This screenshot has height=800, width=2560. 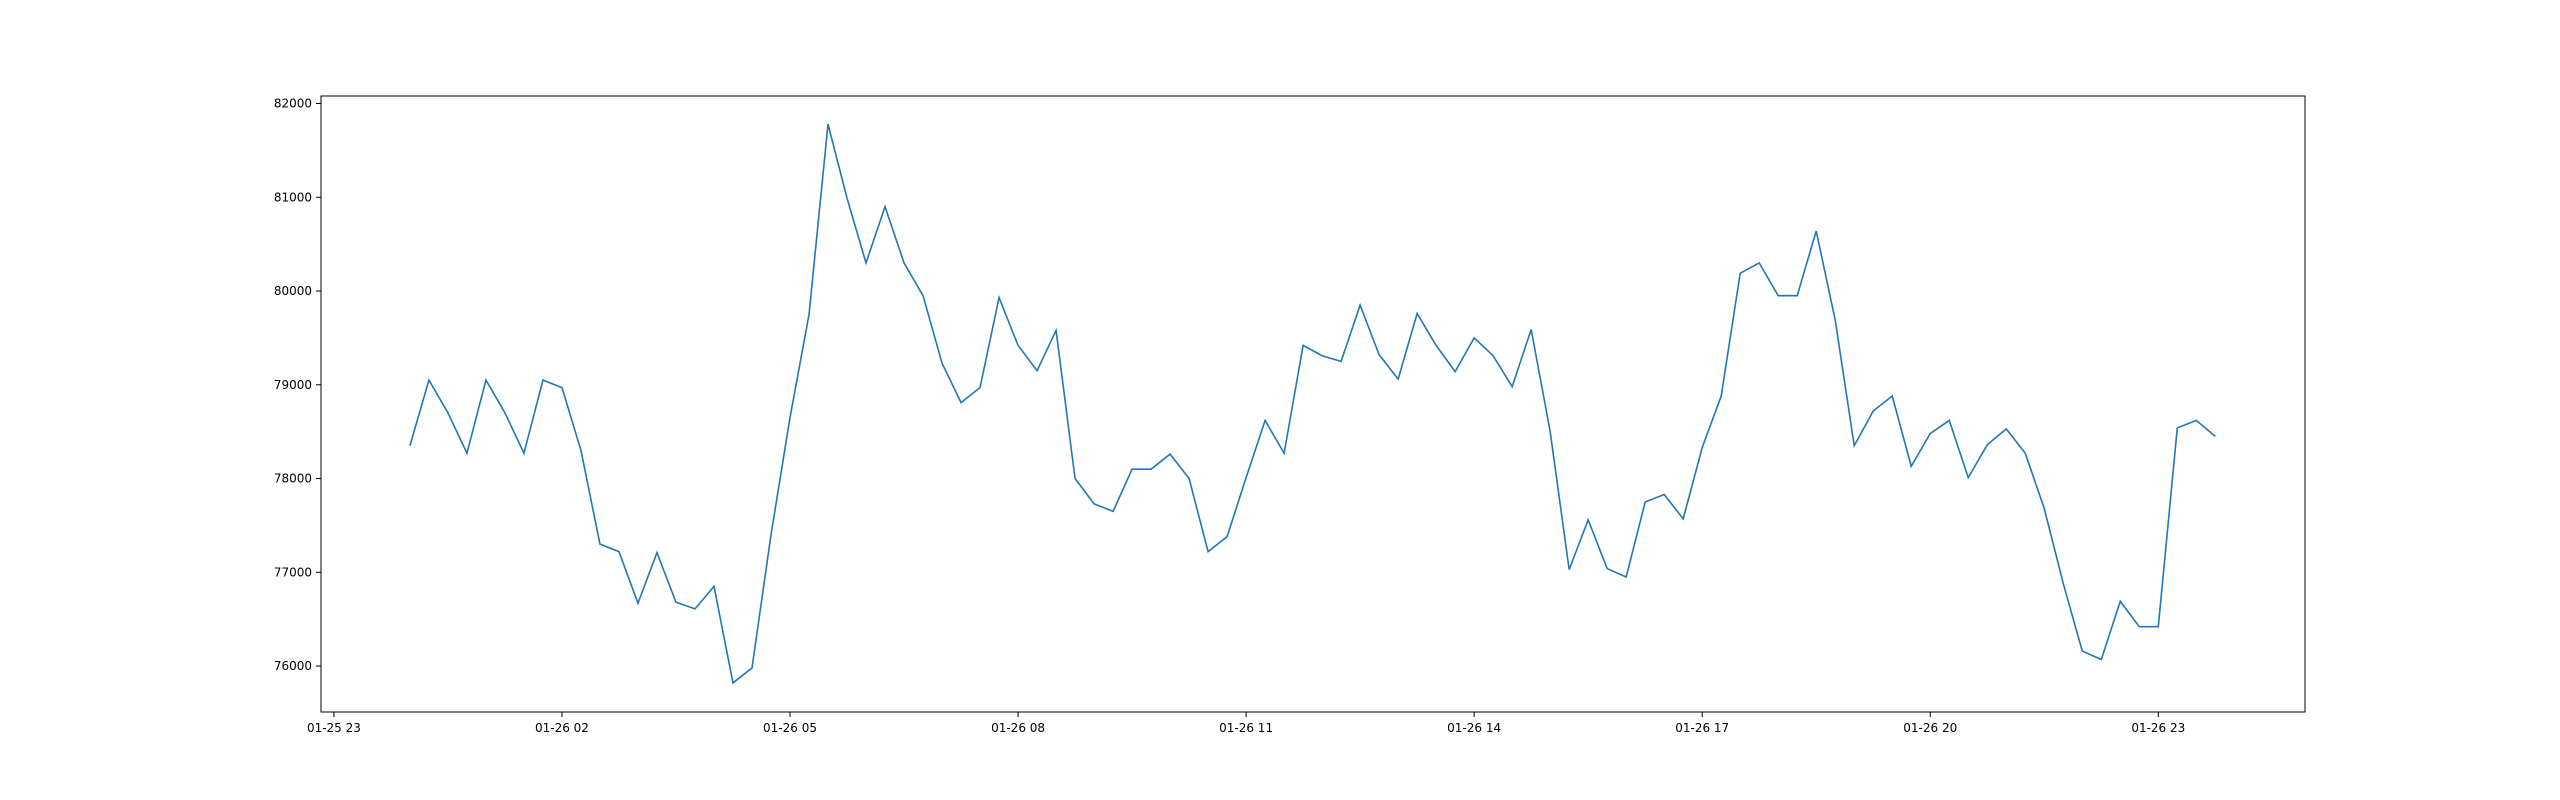 What do you see at coordinates (293, 197) in the screenshot?
I see `y-tick-label: 81000` at bounding box center [293, 197].